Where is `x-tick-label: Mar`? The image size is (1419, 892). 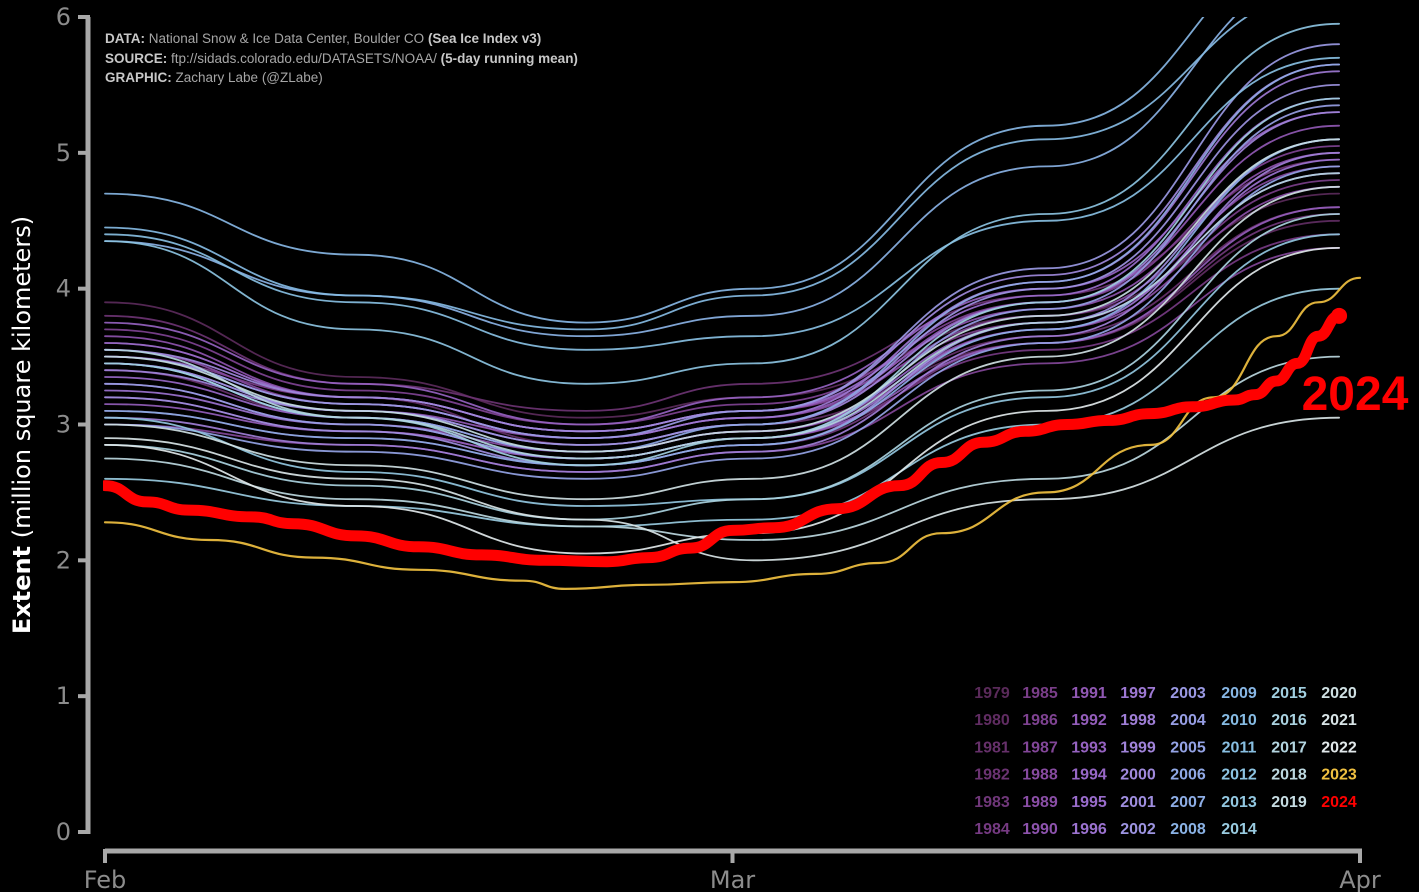 x-tick-label: Mar is located at coordinates (732, 879).